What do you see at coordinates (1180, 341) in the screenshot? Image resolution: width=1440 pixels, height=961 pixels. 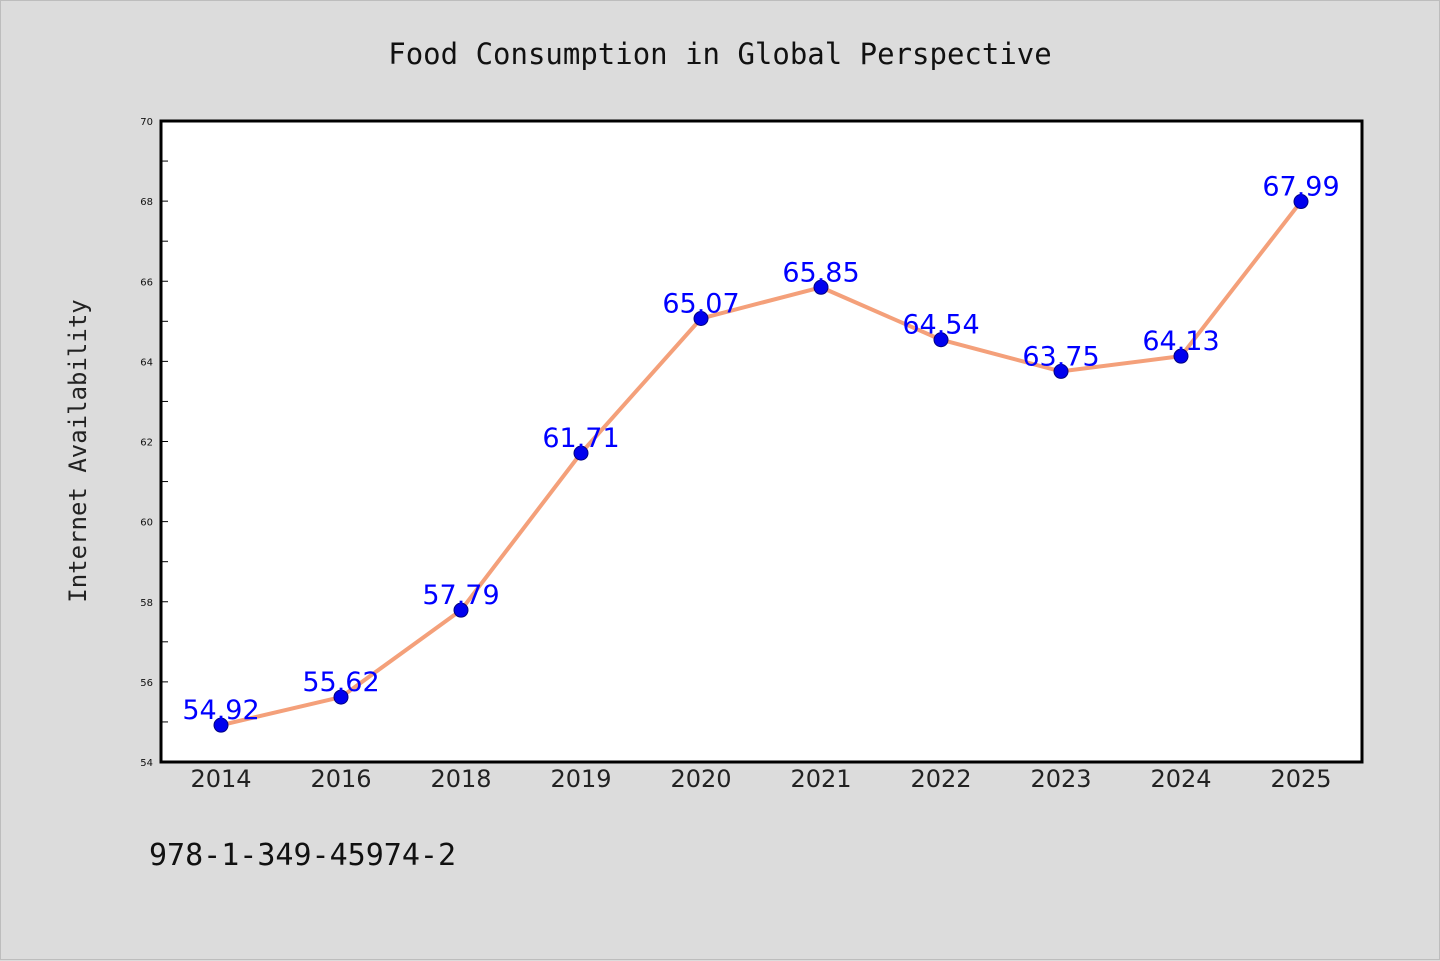 I see `data-label: 64.13` at bounding box center [1180, 341].